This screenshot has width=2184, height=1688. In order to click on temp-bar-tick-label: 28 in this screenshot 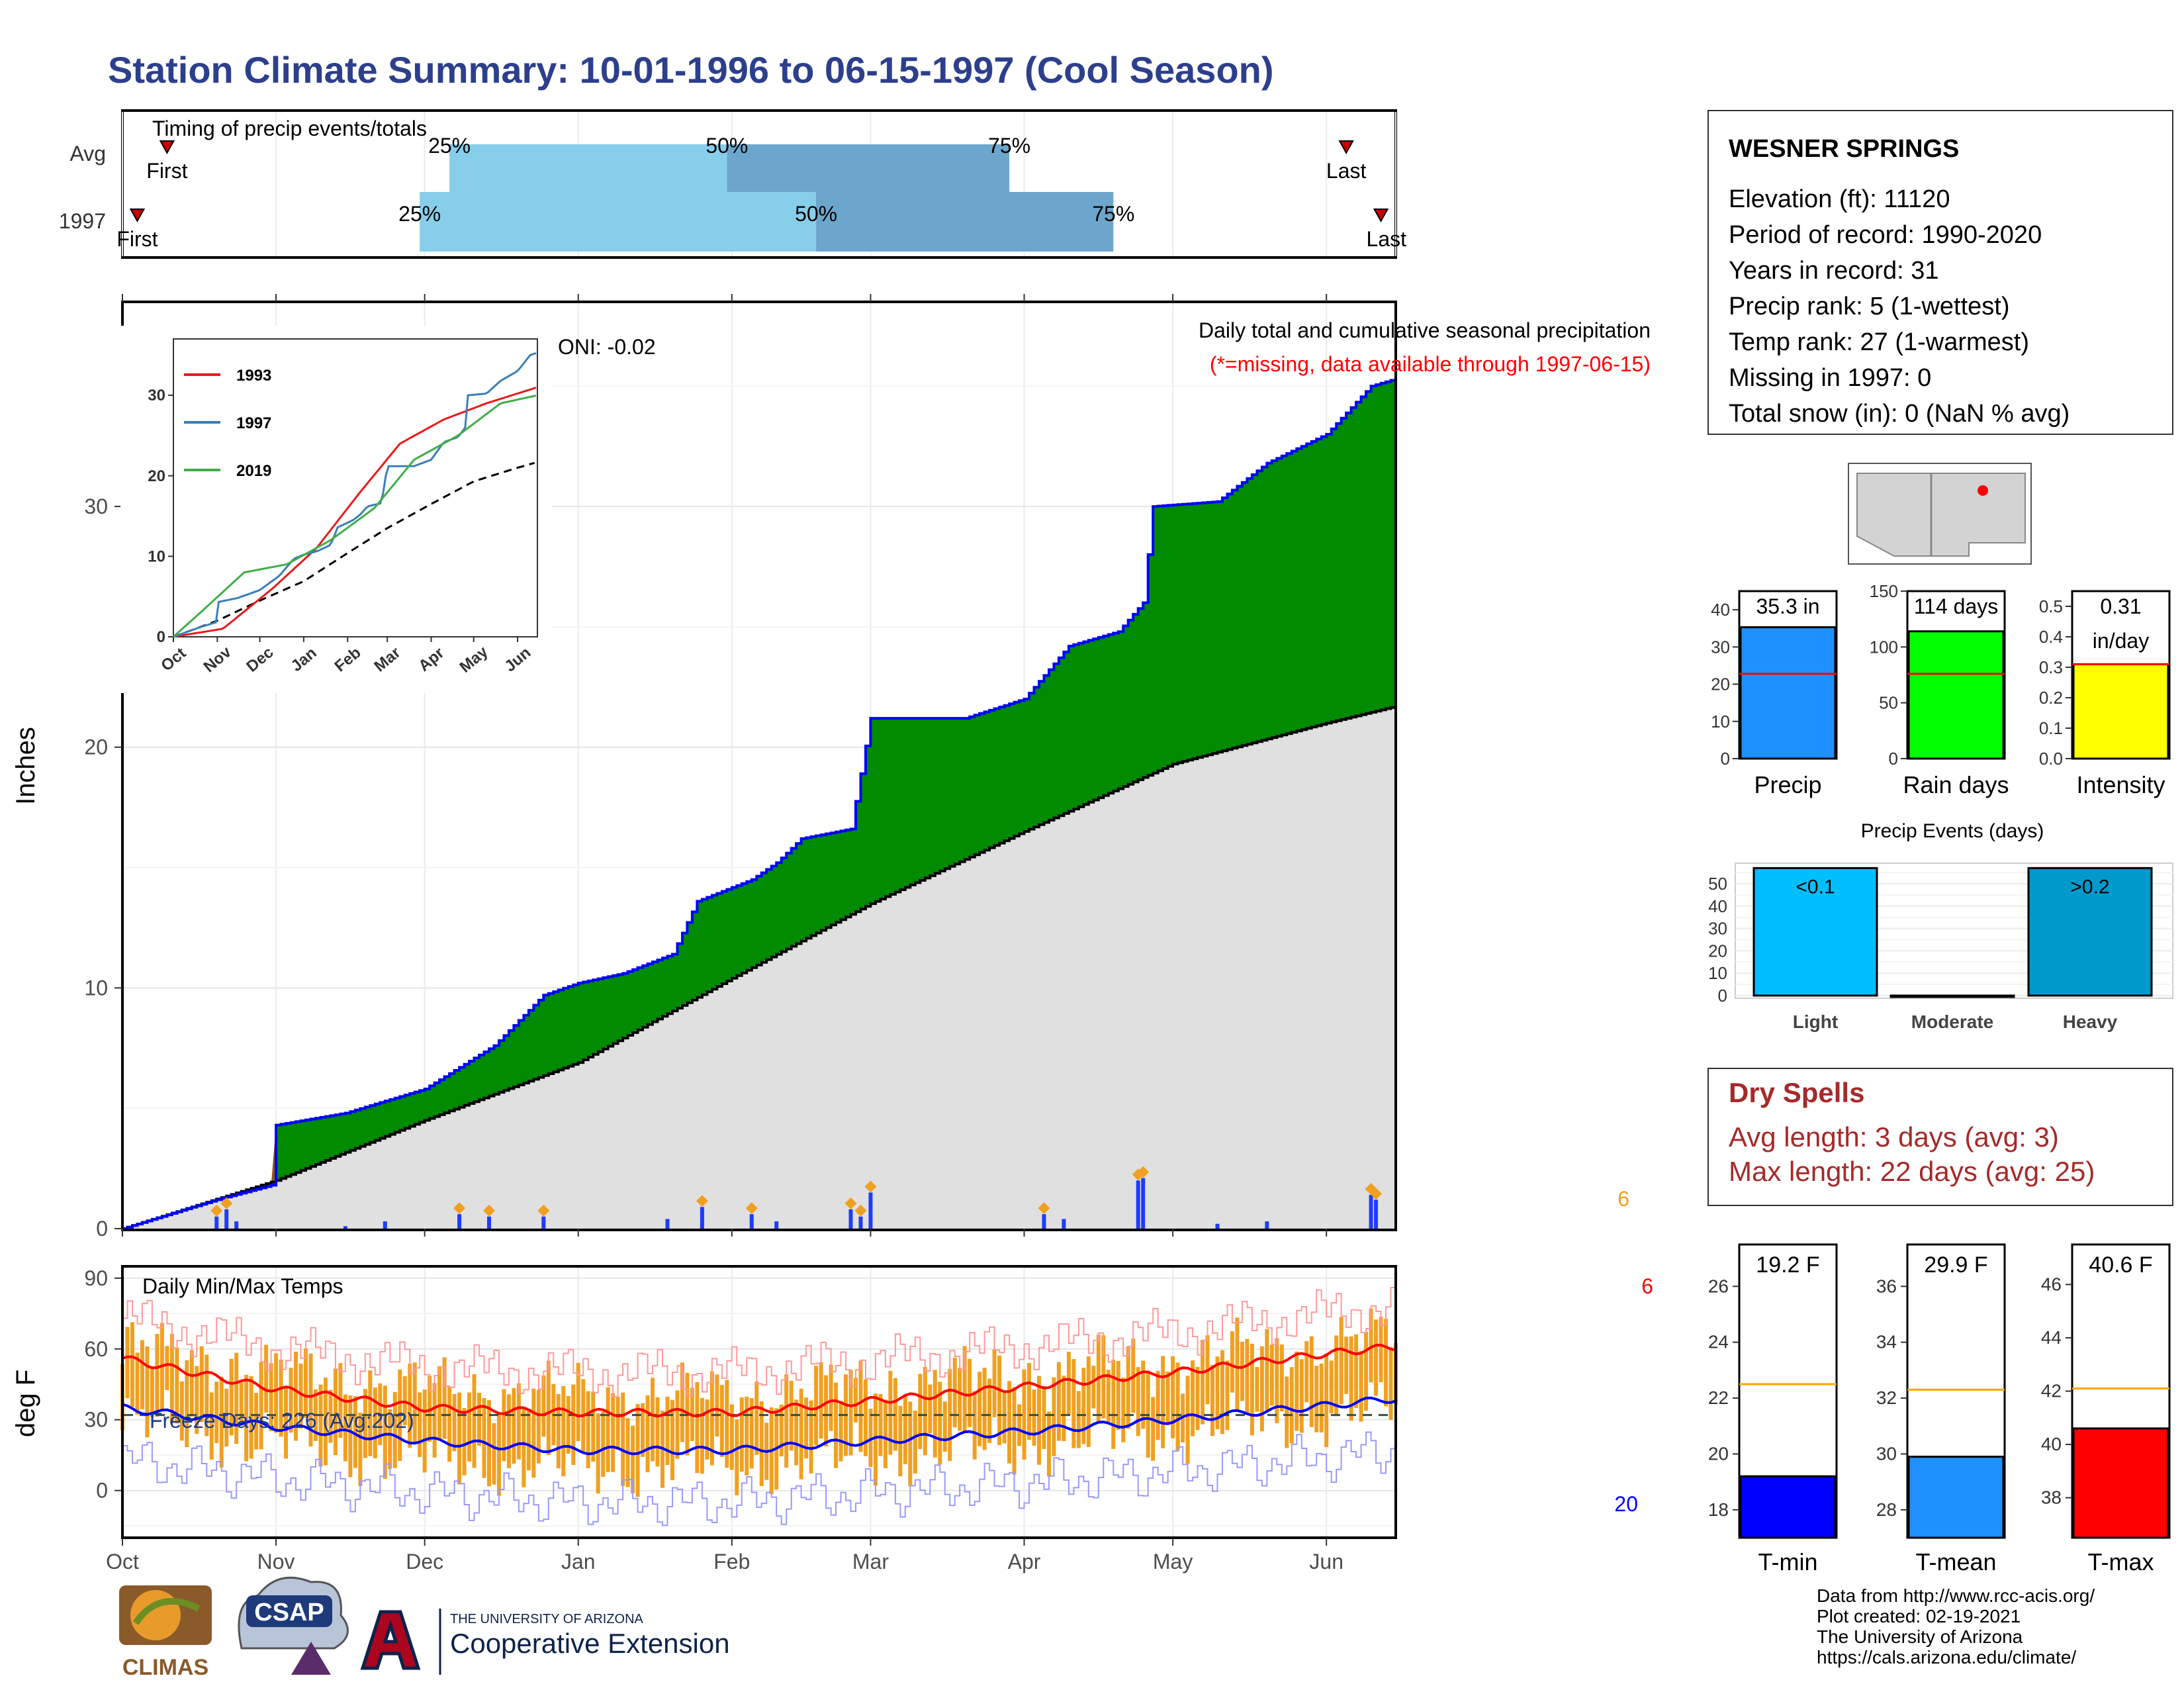, I will do `click(1886, 1509)`.